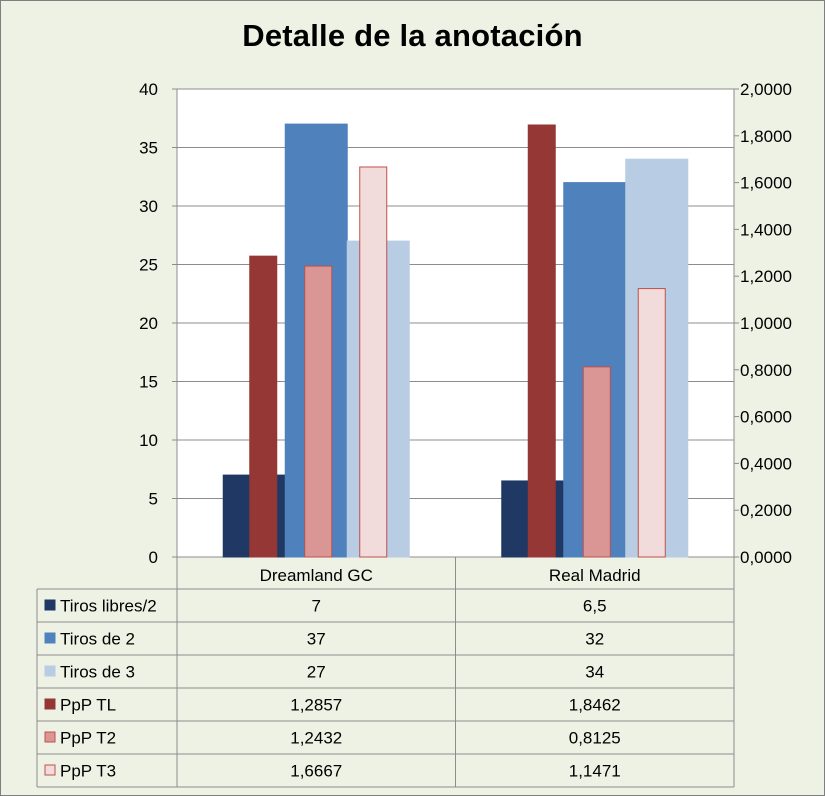  I want to click on table-cell-value: 1,2857, so click(316, 705).